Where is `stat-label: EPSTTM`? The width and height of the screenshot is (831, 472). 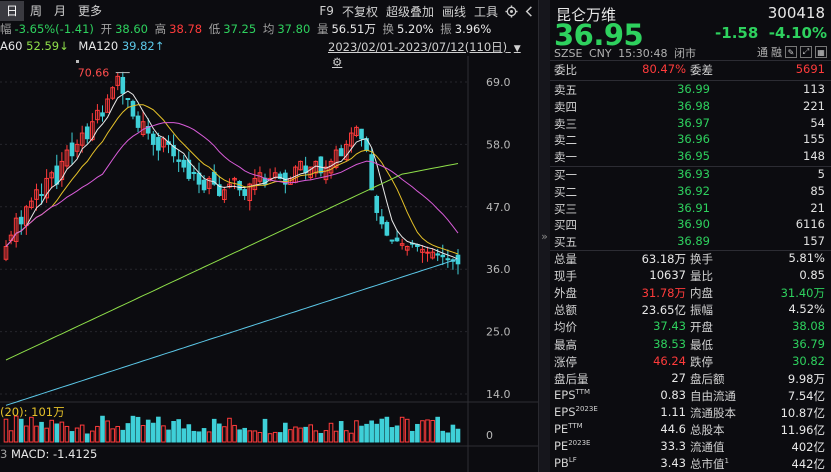
stat-label: EPSTTM is located at coordinates (572, 394).